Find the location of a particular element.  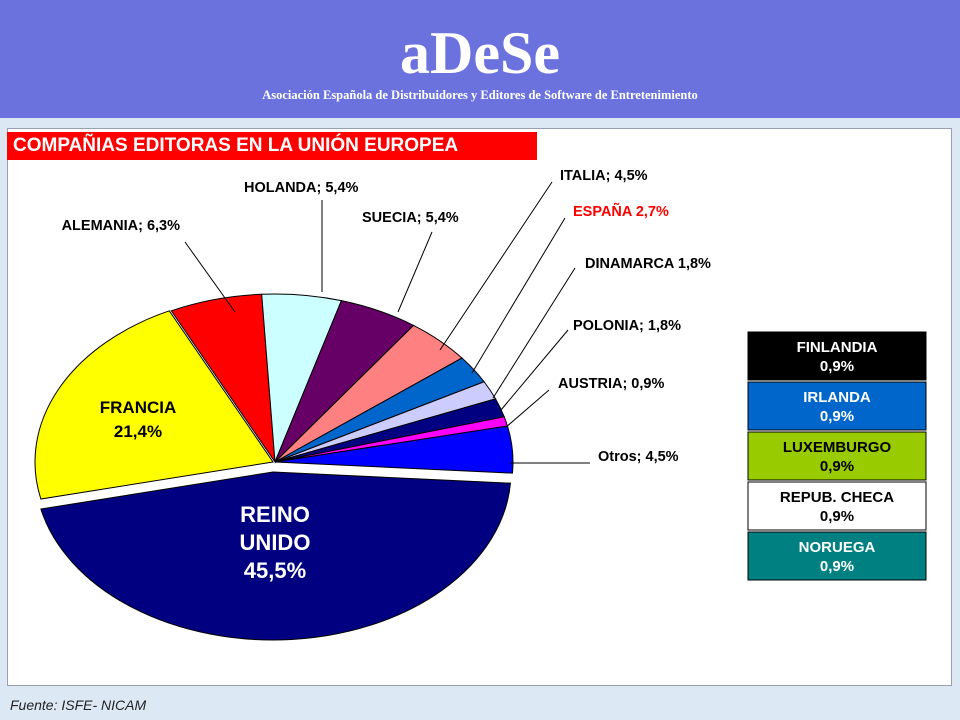

source-note: Fuente: ISFE- NICAM is located at coordinates (78, 705).